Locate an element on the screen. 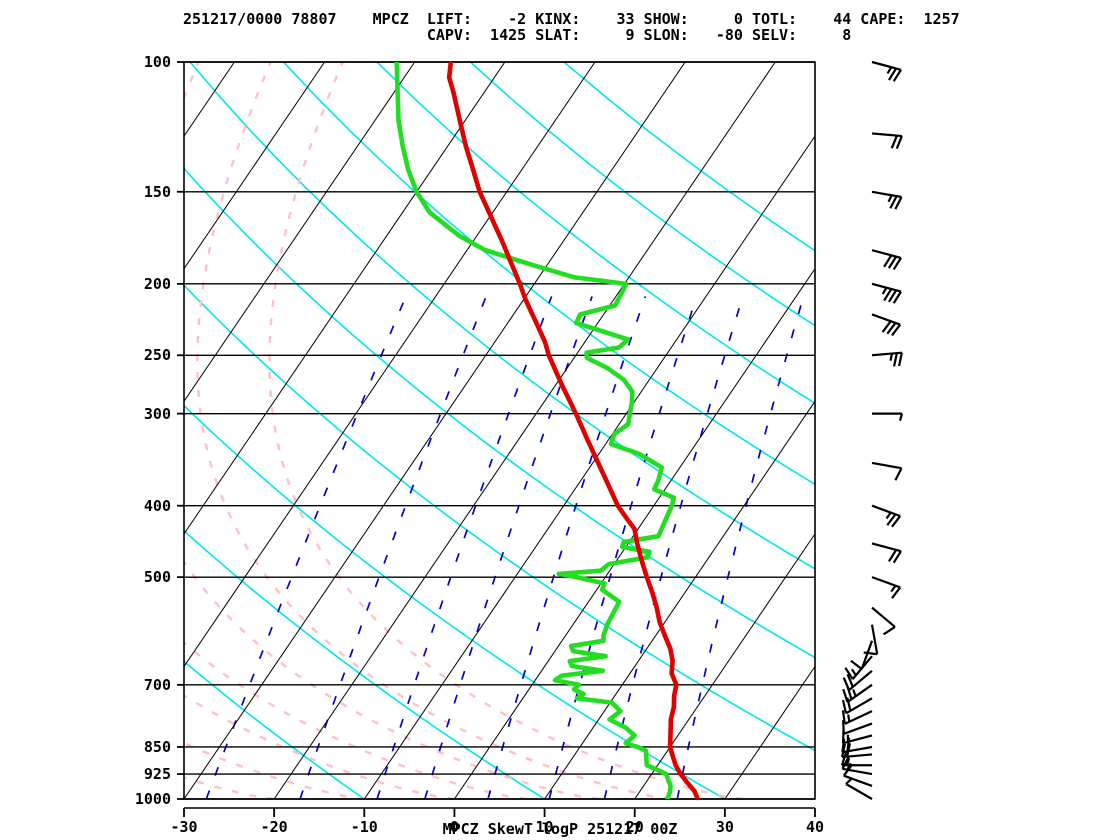 The image size is (1120, 840). pressure-tick-label: 925 is located at coordinates (157, 774).